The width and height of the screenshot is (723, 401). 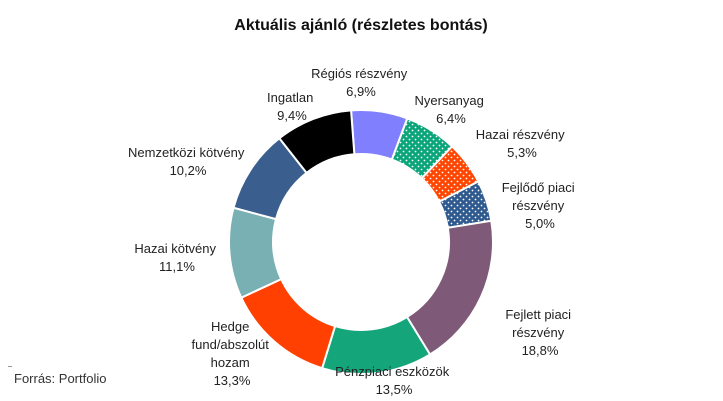 What do you see at coordinates (188, 161) in the screenshot?
I see `label-nemzetkozi-kotveny: Nemzetközi kötvény 10,2%` at bounding box center [188, 161].